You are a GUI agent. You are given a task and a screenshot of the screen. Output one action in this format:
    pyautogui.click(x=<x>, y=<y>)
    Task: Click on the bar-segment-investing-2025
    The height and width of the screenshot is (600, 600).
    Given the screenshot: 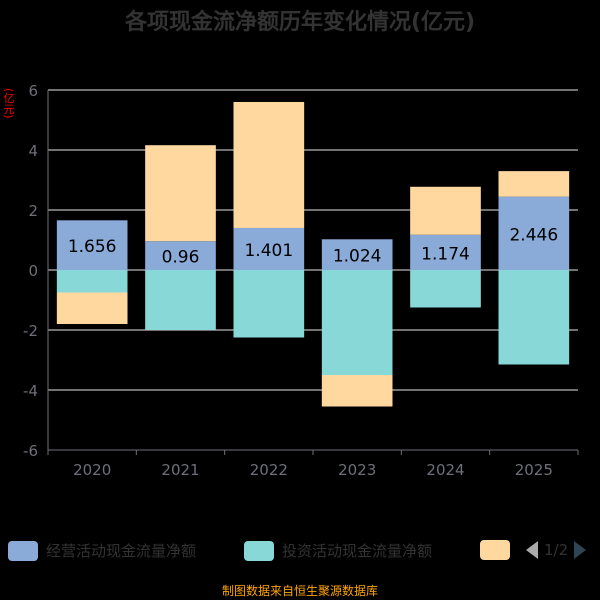 What is the action you would take?
    pyautogui.click(x=534, y=317)
    